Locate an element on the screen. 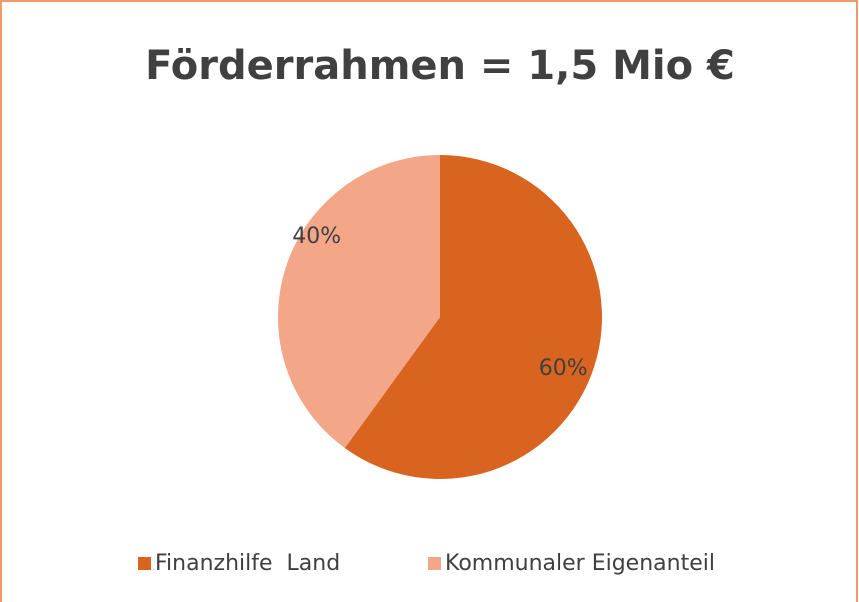 This screenshot has height=602, width=859. data-label: 40% is located at coordinates (316, 236).